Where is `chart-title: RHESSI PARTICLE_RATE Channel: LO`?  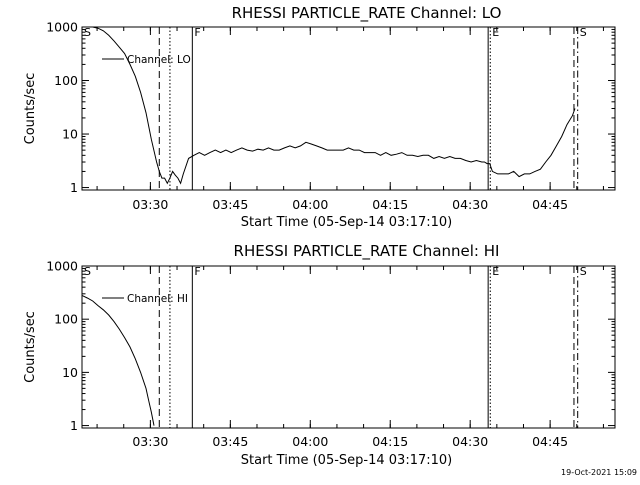
chart-title: RHESSI PARTICLE_RATE Channel: LO is located at coordinates (367, 13).